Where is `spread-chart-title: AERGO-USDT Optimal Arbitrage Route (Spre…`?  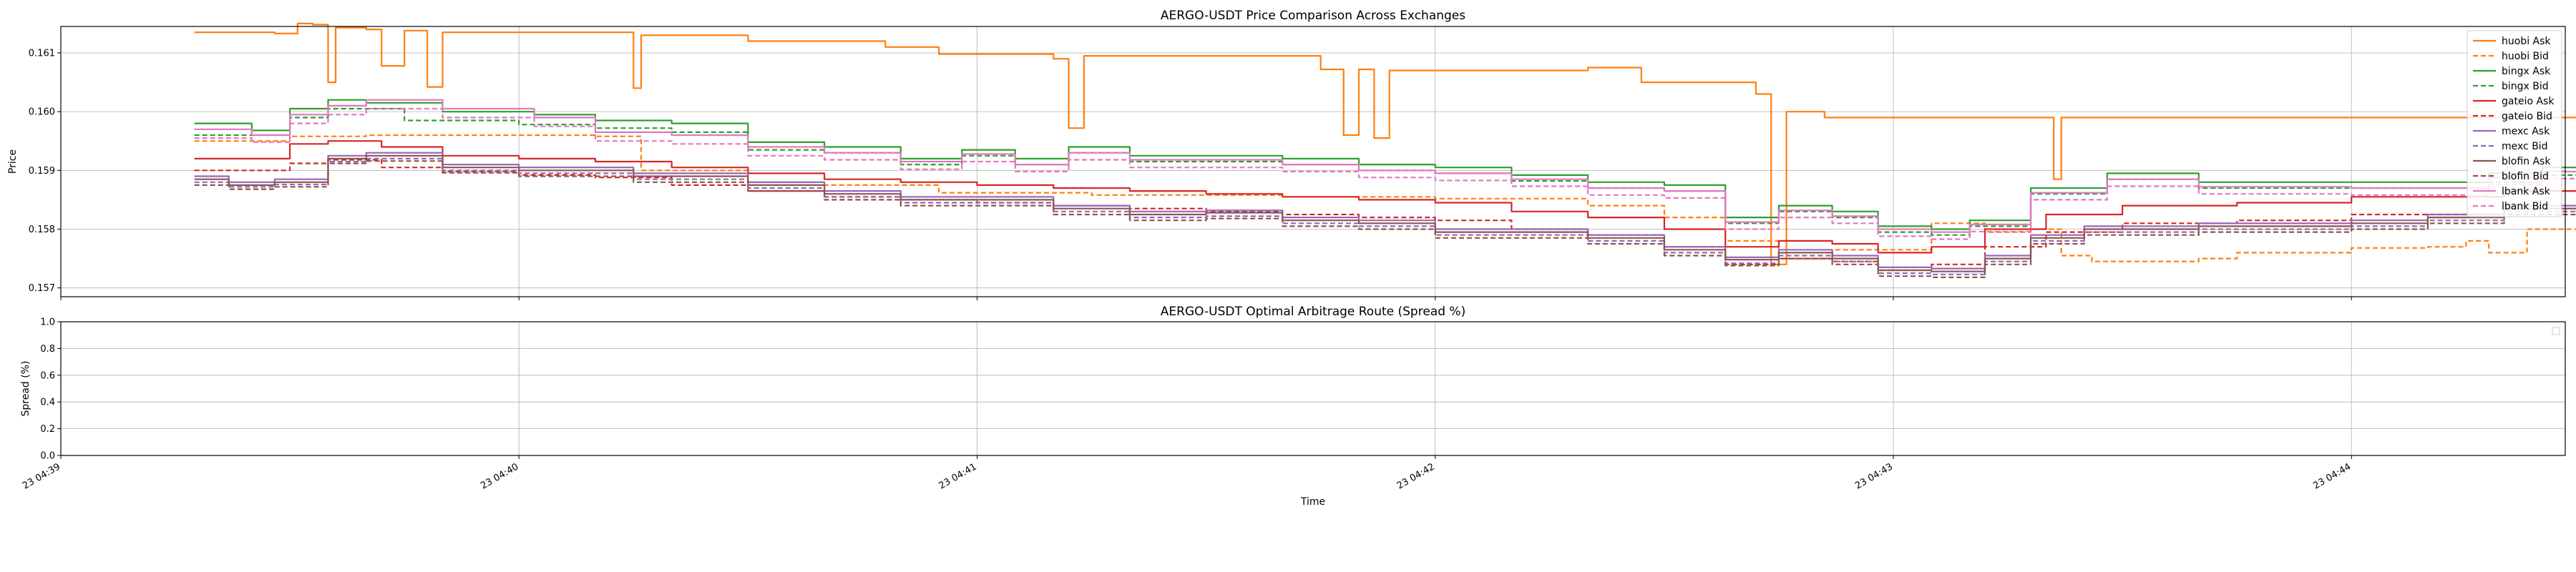 spread-chart-title: AERGO-USDT Optimal Arbitrage Route (Spre… is located at coordinates (1313, 312).